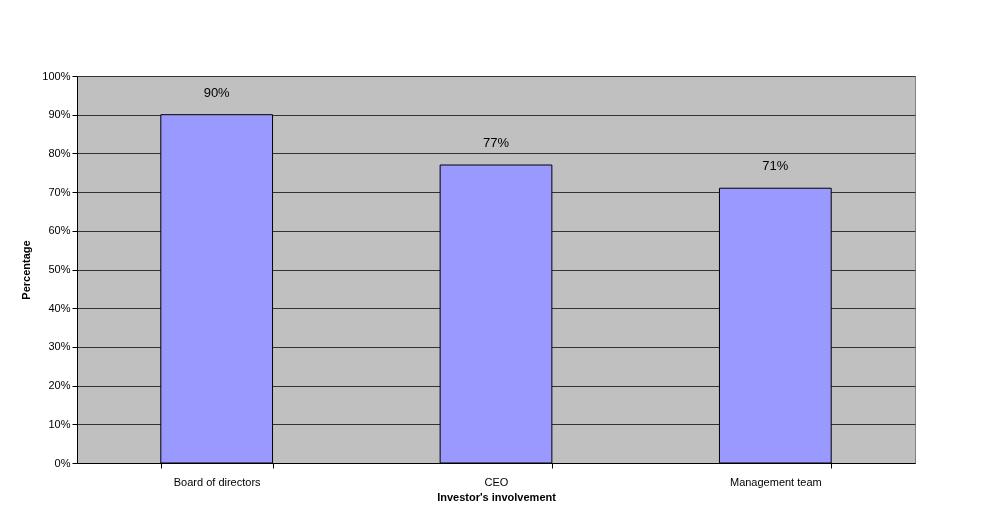 This screenshot has width=1007, height=509. I want to click on y-tick-label: 70%, so click(59, 191).